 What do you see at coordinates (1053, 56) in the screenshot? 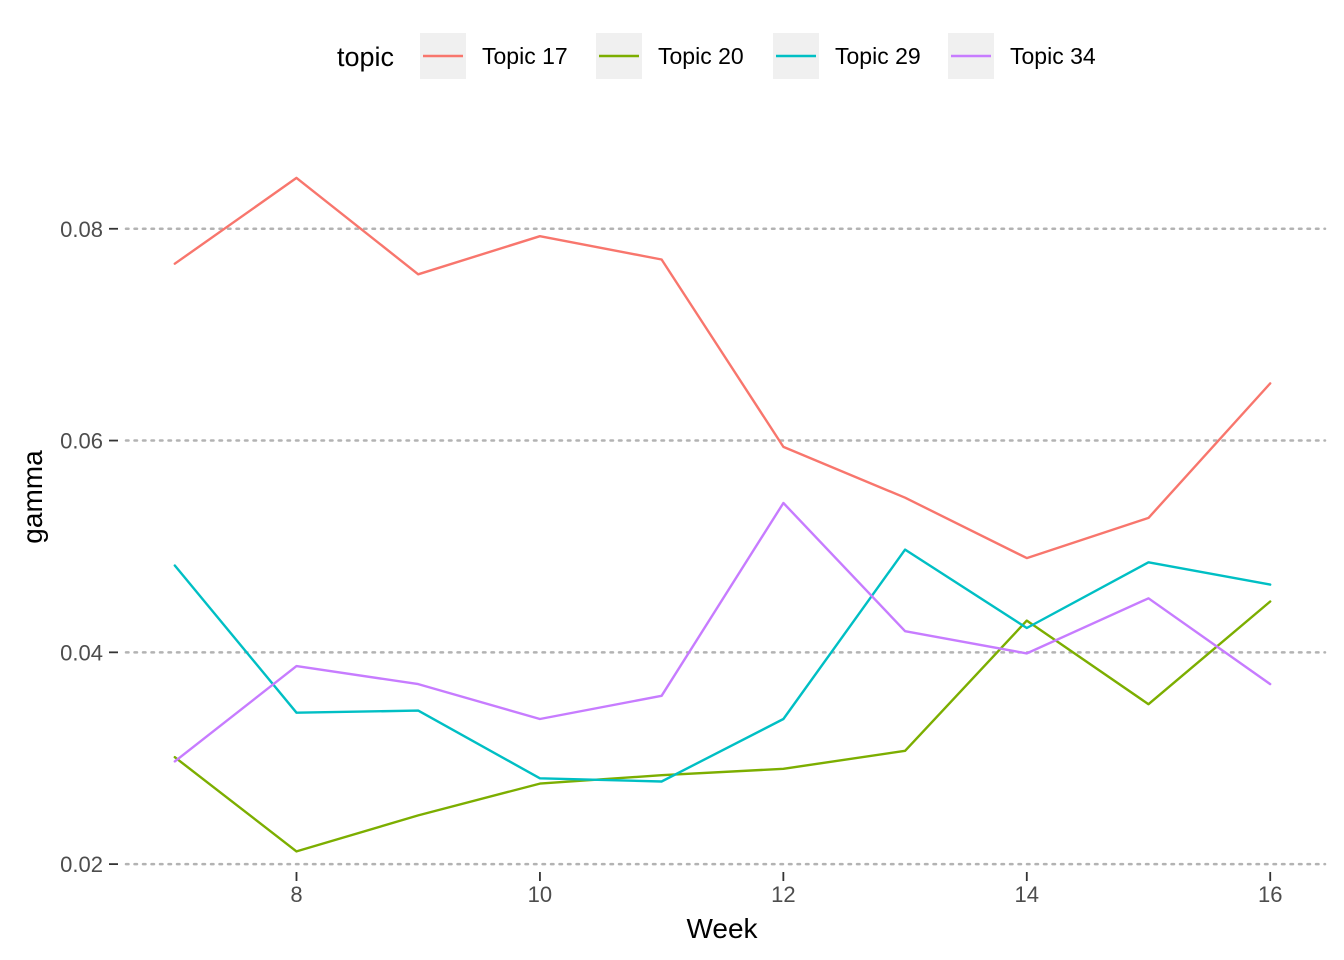
I see `legend-label-topic-34: Topic 34` at bounding box center [1053, 56].